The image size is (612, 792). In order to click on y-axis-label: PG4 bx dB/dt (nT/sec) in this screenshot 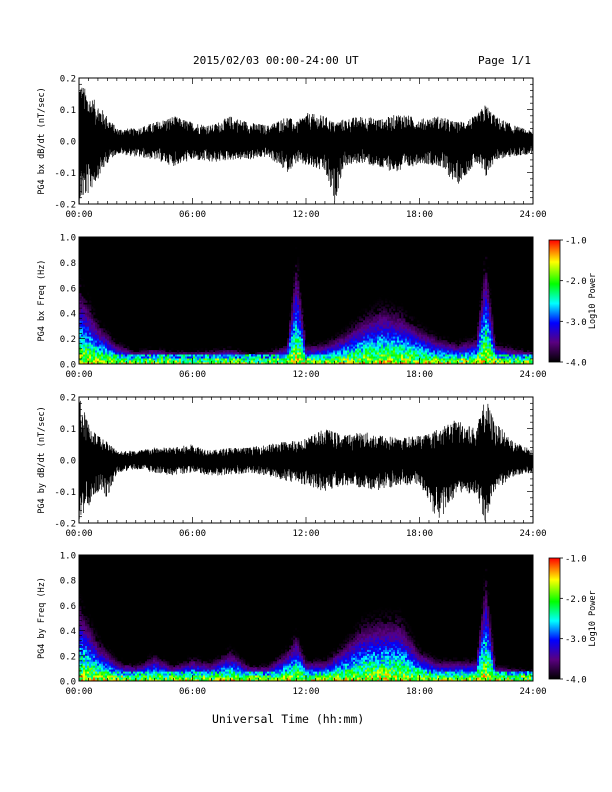, I will do `click(42, 140)`.